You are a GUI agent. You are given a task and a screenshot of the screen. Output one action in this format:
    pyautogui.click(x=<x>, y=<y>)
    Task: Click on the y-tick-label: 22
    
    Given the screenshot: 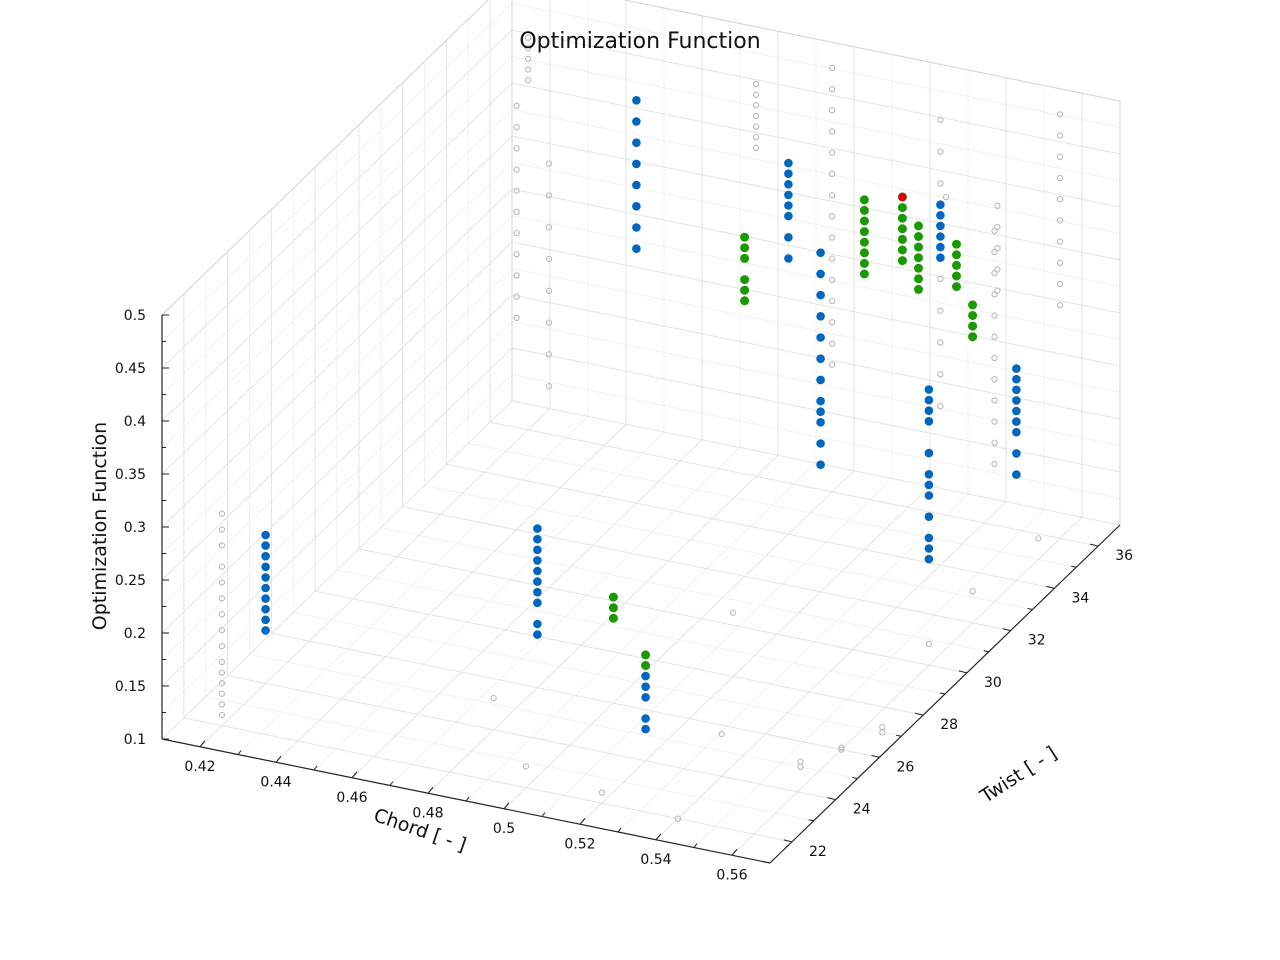 What is the action you would take?
    pyautogui.click(x=818, y=852)
    